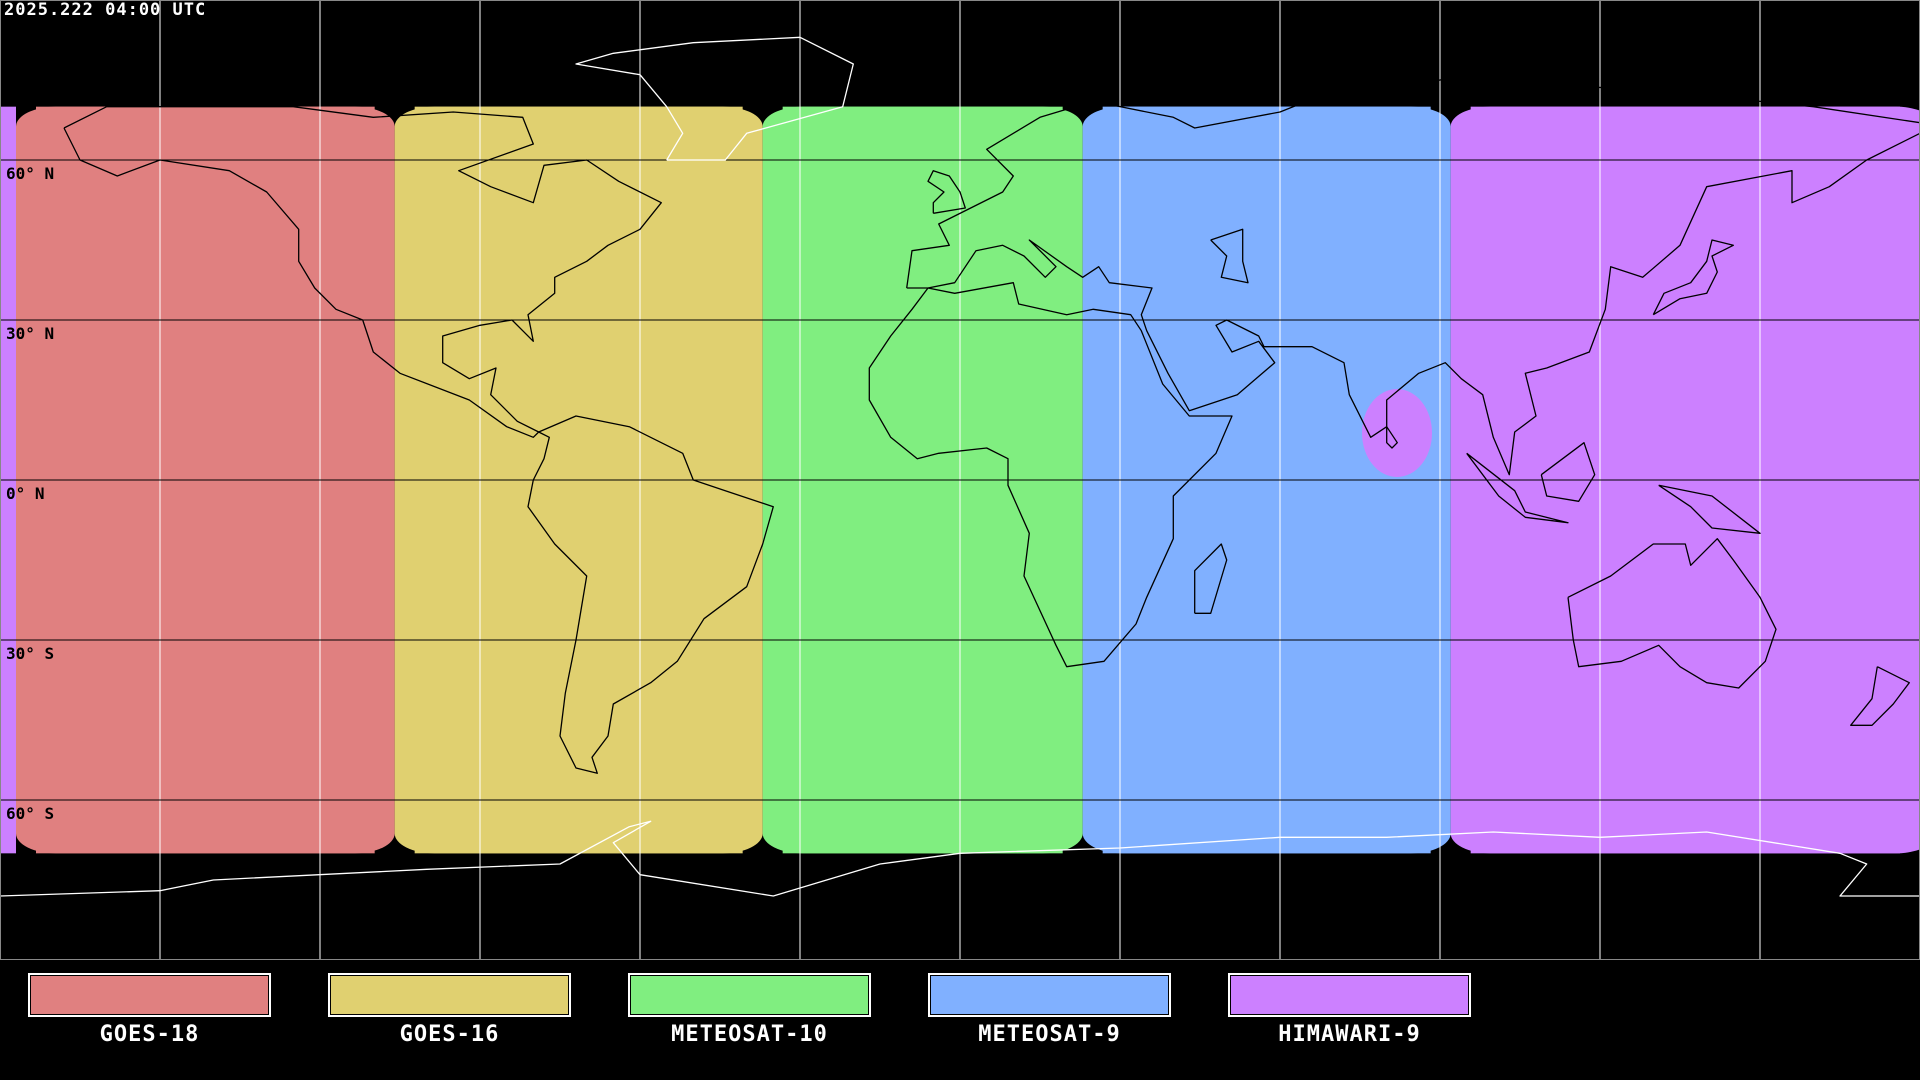 The image size is (1920, 1080). Describe the element at coordinates (650, 594) in the screenshot. I see `coastline-south-america` at that location.